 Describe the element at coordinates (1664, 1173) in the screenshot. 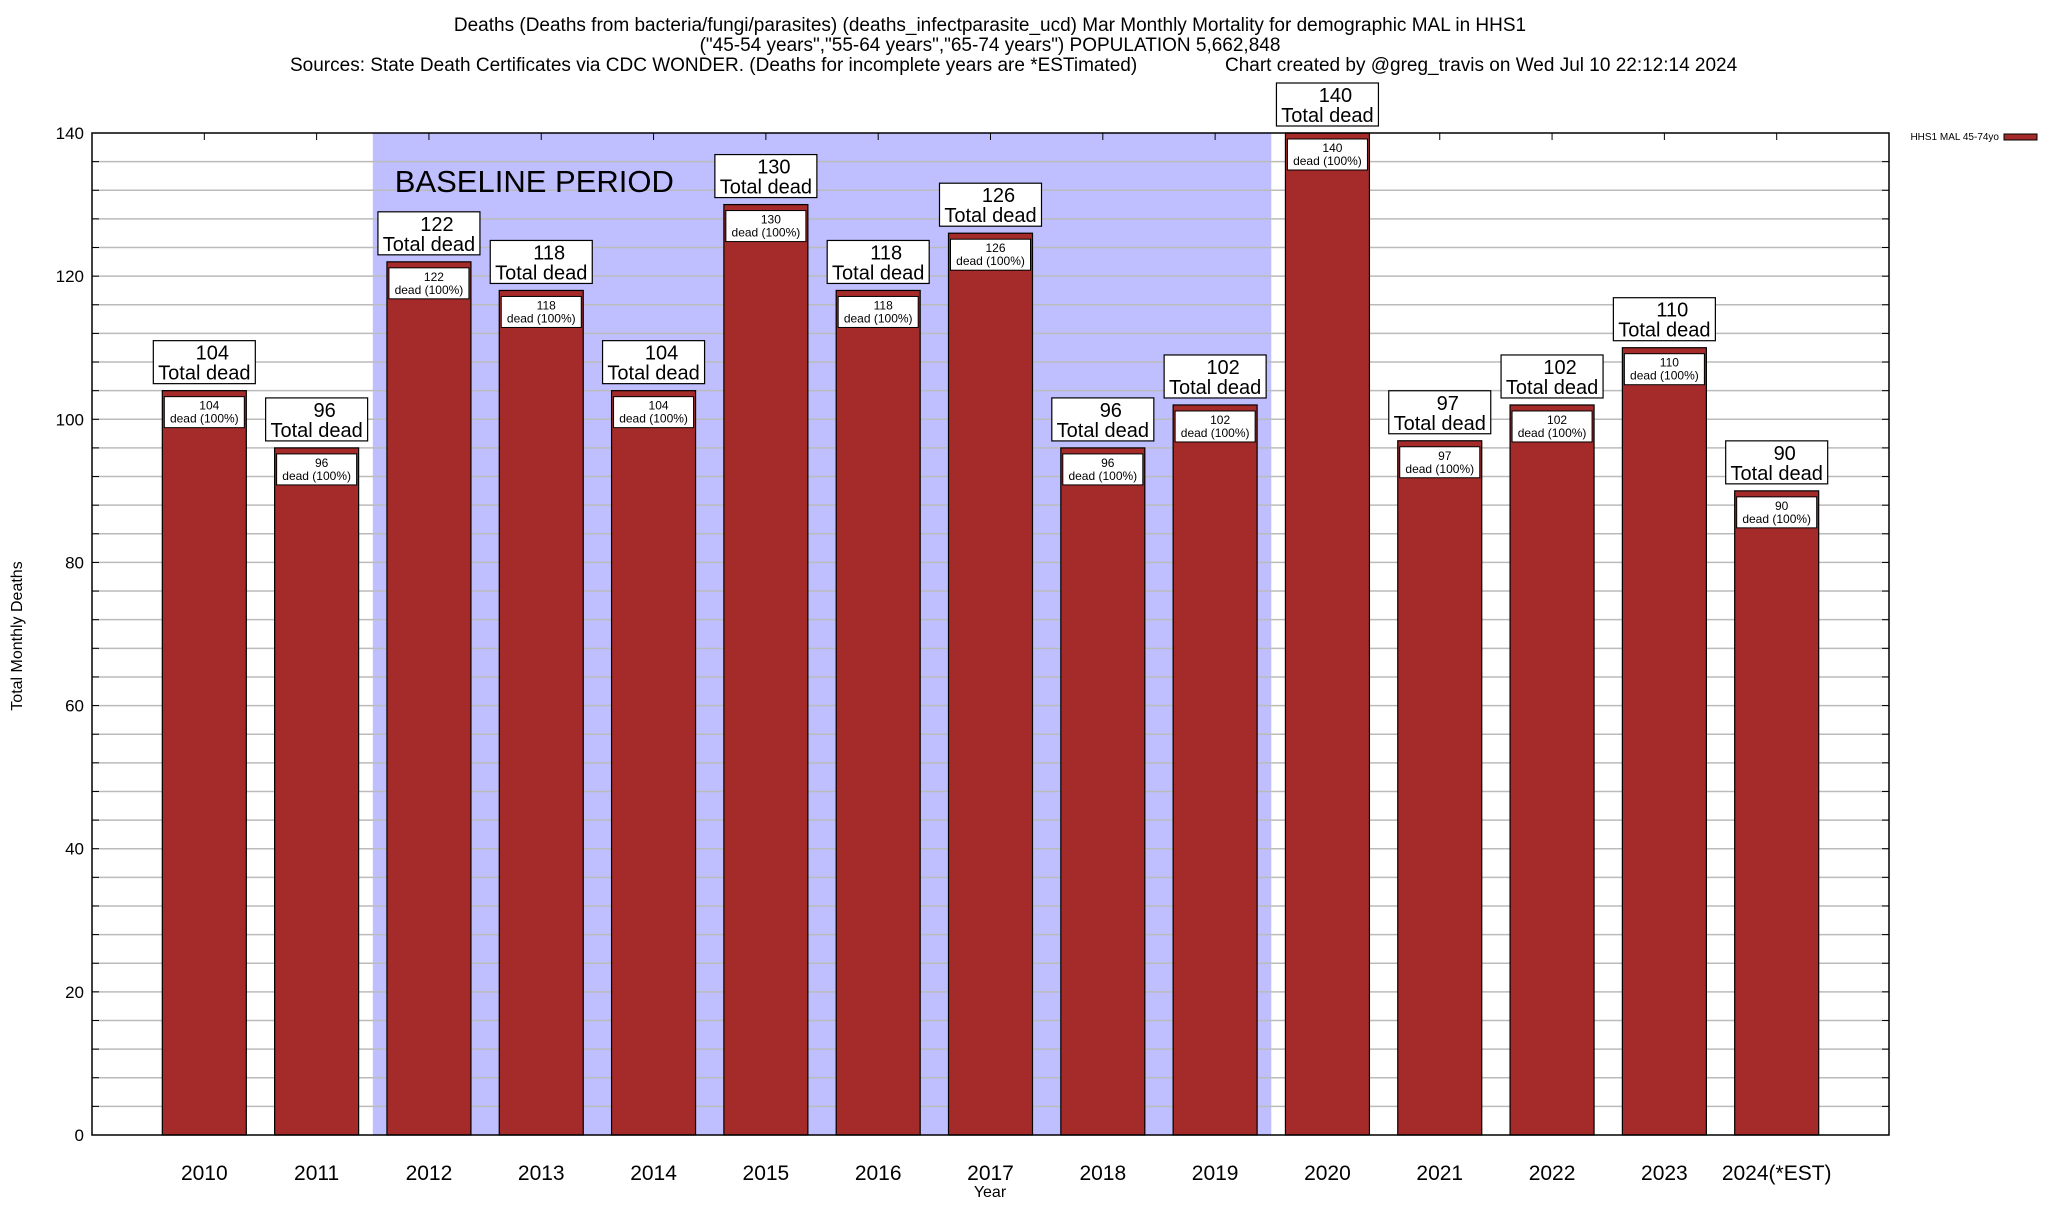

I see `x-tick-label: 2023` at that location.